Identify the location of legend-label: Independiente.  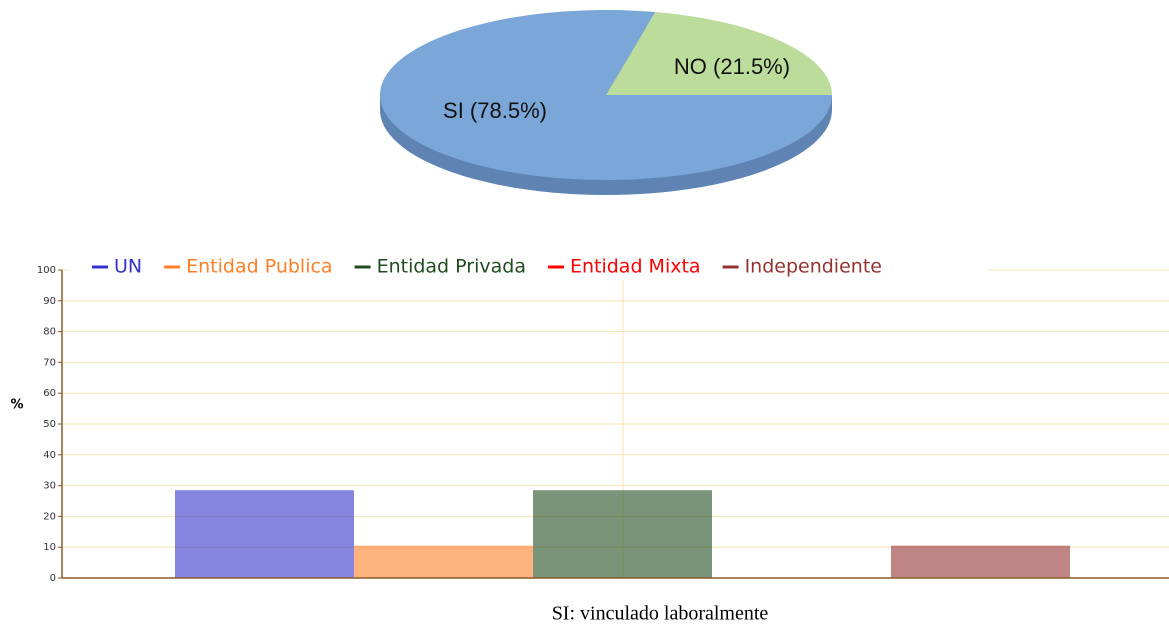
(813, 267).